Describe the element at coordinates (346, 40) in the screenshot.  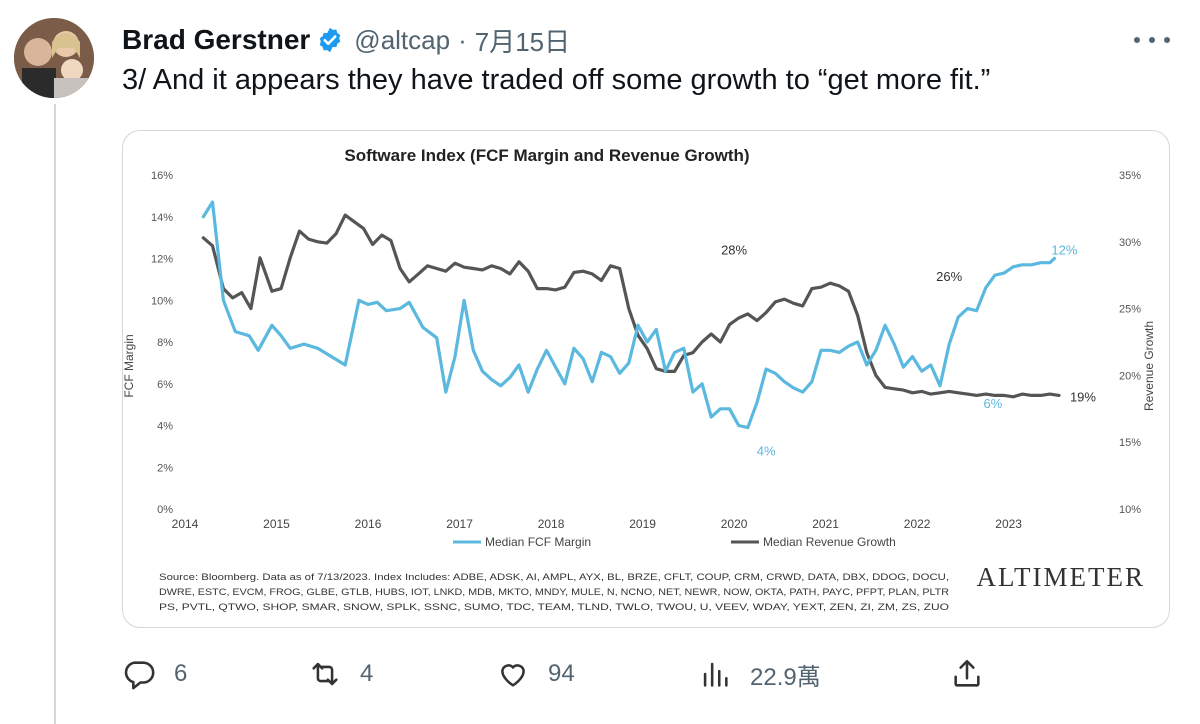
I see `tweet-header: Brad Gerstner @altcap · 7月15日` at that location.